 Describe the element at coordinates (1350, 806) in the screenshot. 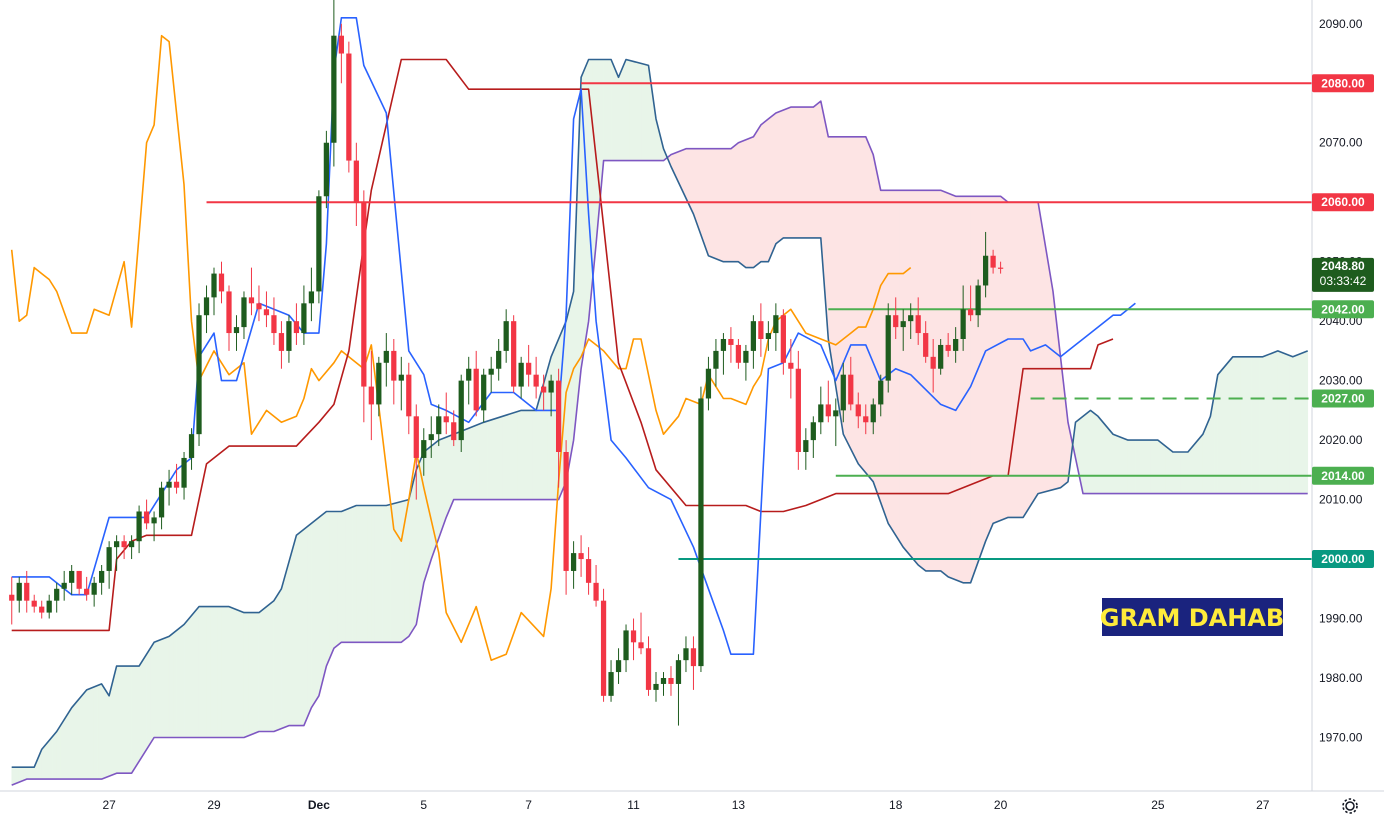

I see `gear-icon` at that location.